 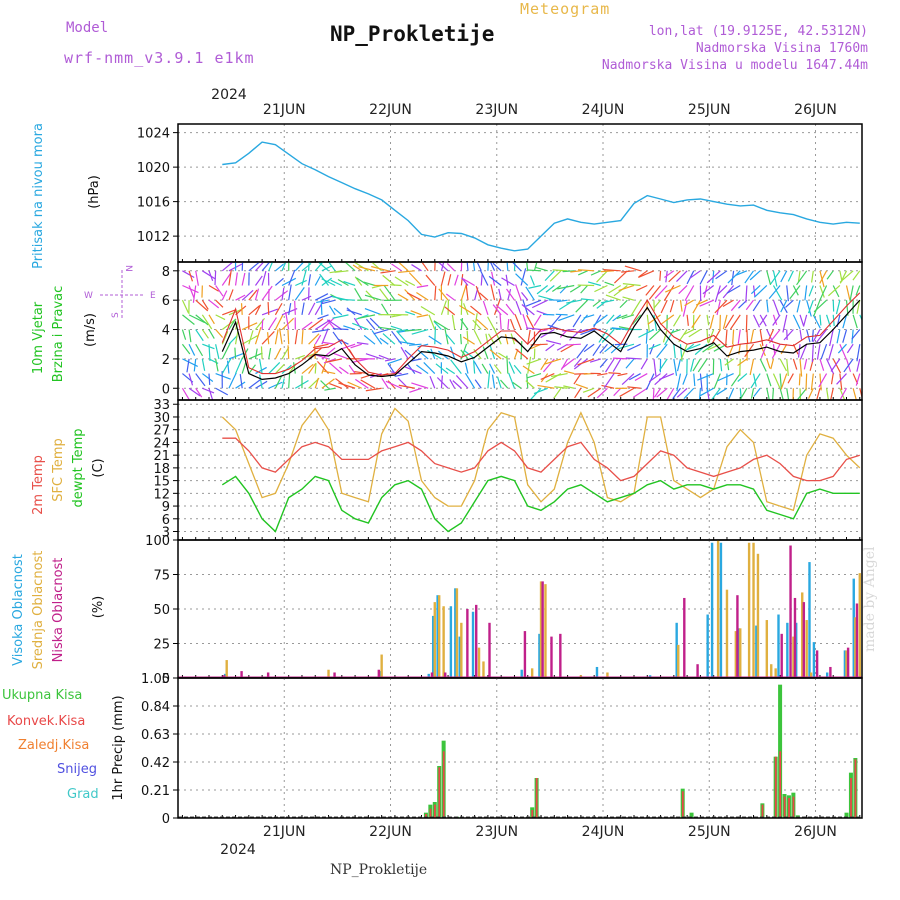 What do you see at coordinates (565, 9) in the screenshot?
I see `meteogram-title: Meteogram` at bounding box center [565, 9].